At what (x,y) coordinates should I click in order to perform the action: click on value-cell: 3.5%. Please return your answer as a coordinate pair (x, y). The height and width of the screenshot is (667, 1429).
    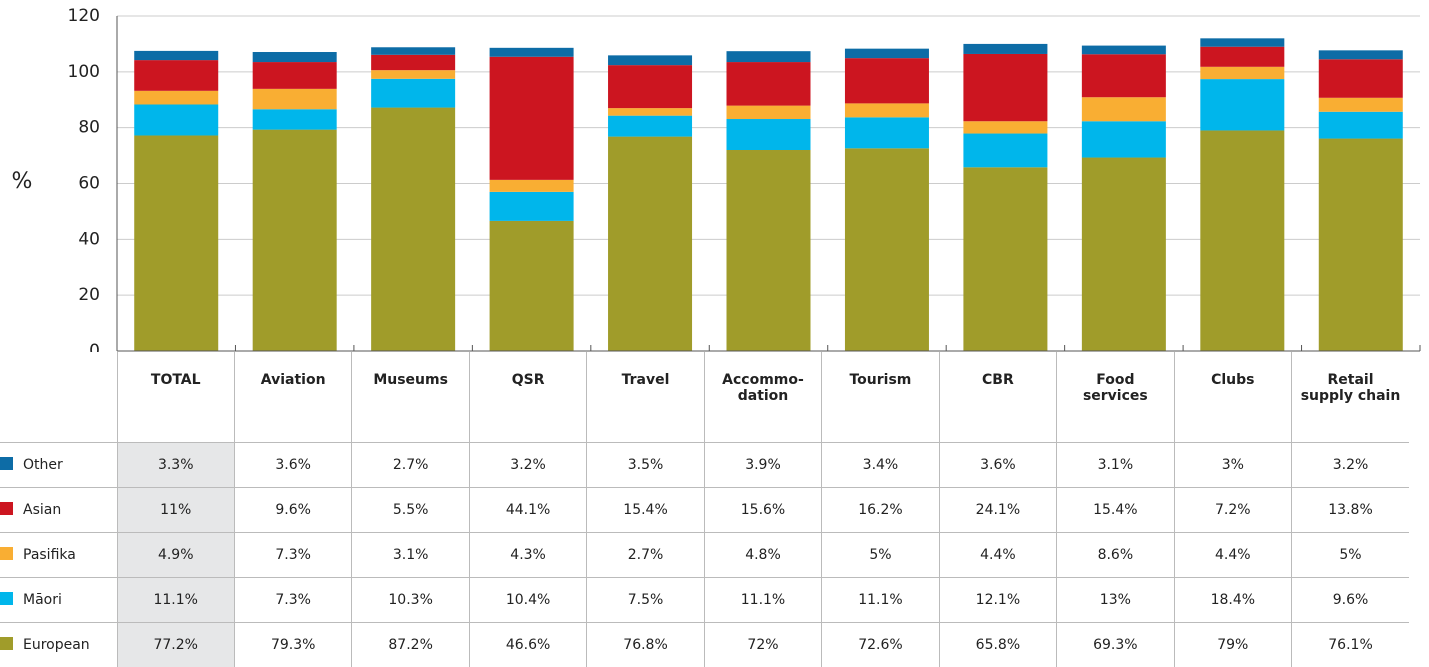
    Looking at the image, I should click on (645, 464).